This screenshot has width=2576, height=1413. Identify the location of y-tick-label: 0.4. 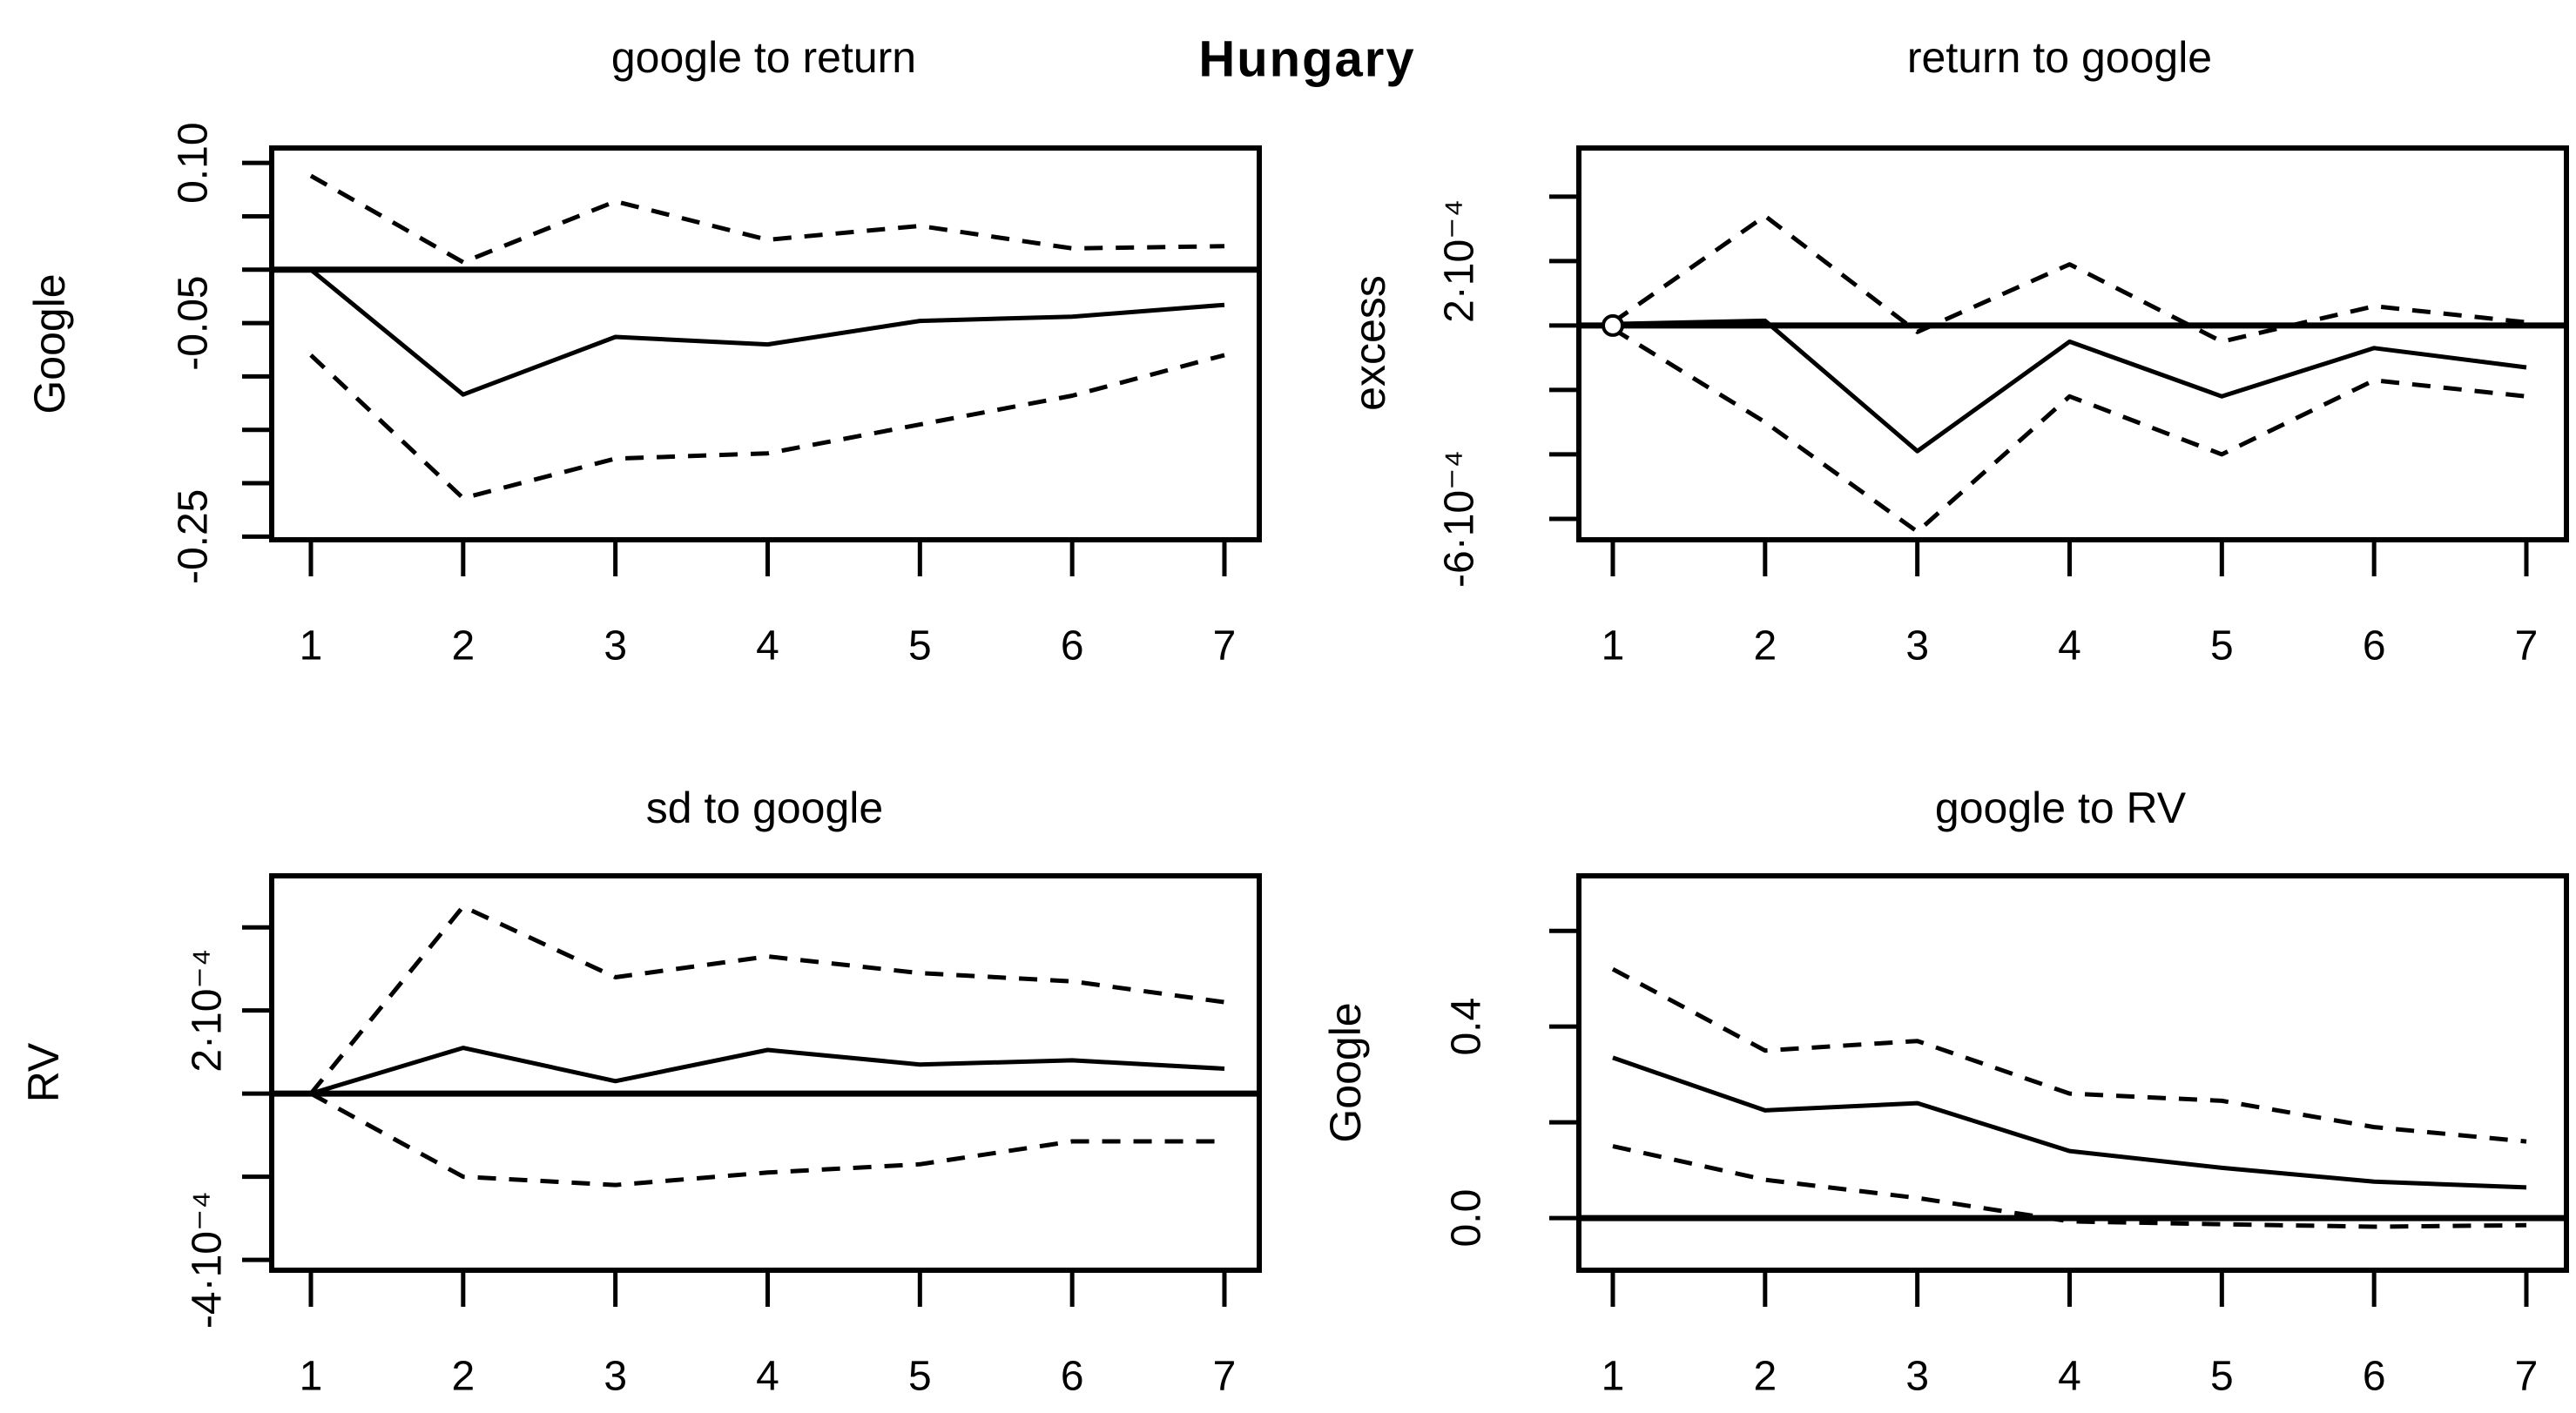
(1467, 1027).